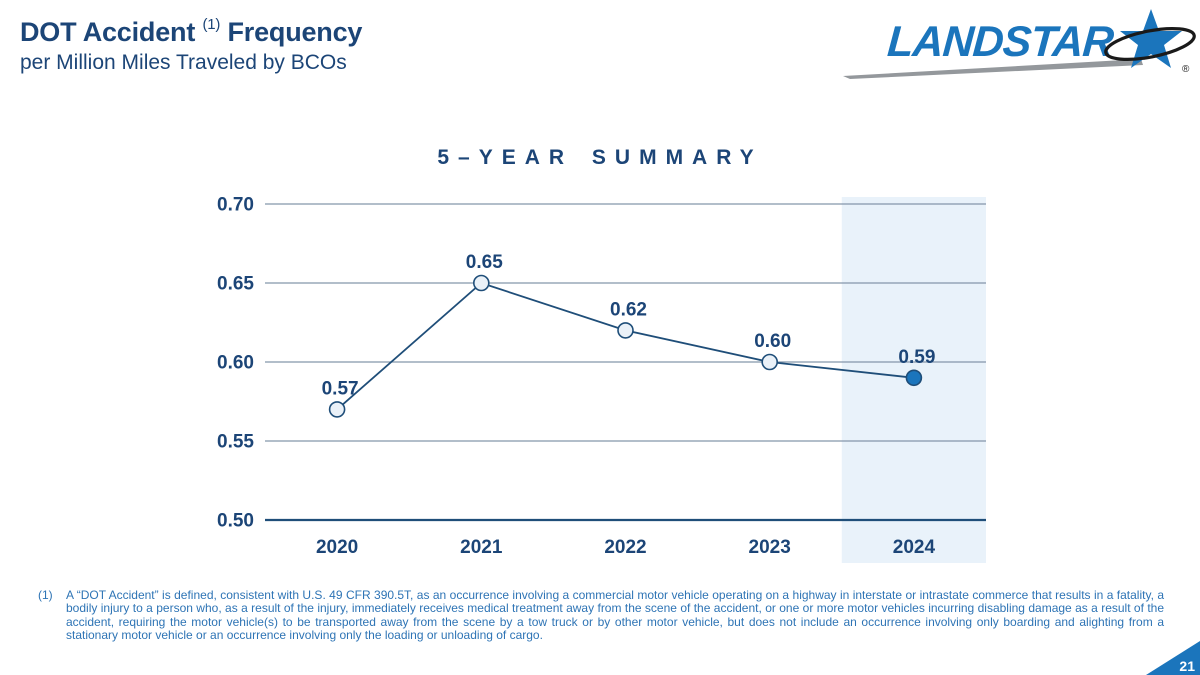 The image size is (1200, 675). Describe the element at coordinates (484, 262) in the screenshot. I see `data-label-2021: 0.65` at that location.